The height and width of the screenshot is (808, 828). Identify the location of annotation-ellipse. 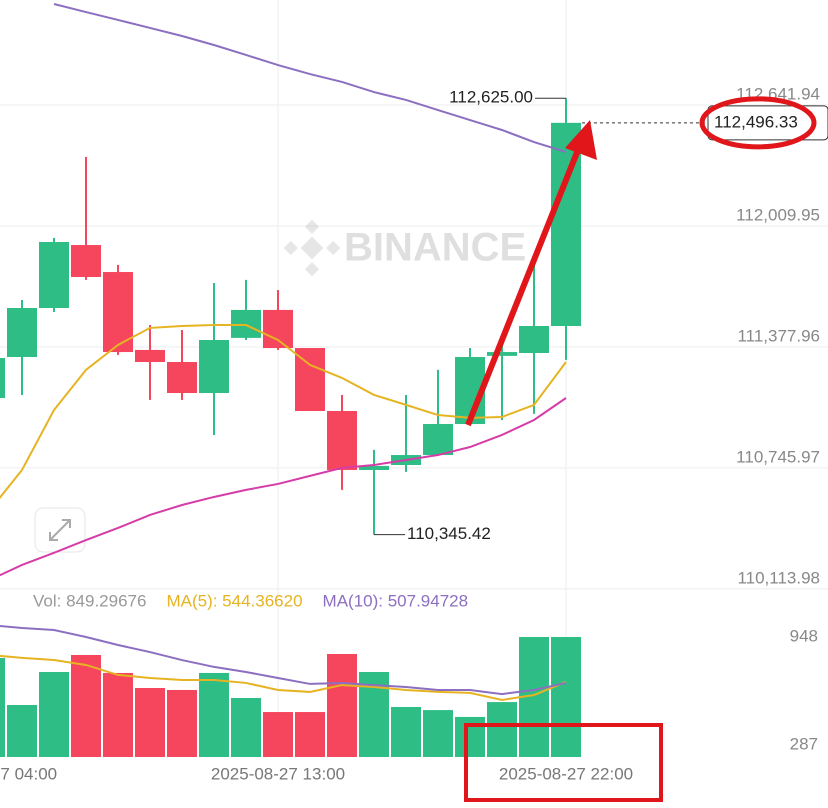
(758, 123).